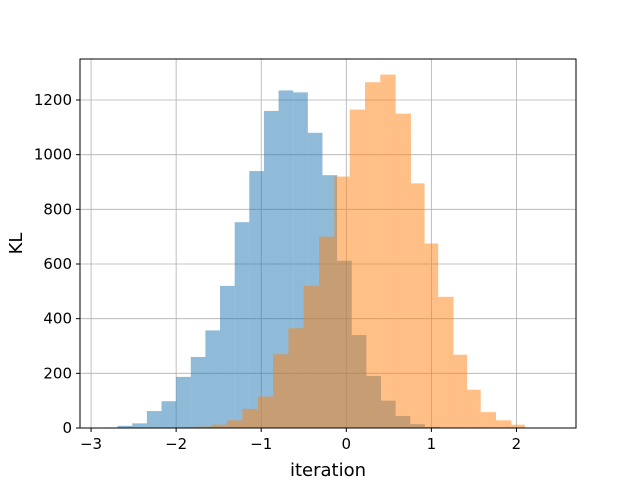 This screenshot has width=640, height=480. I want to click on y-tick-label: 200, so click(57, 373).